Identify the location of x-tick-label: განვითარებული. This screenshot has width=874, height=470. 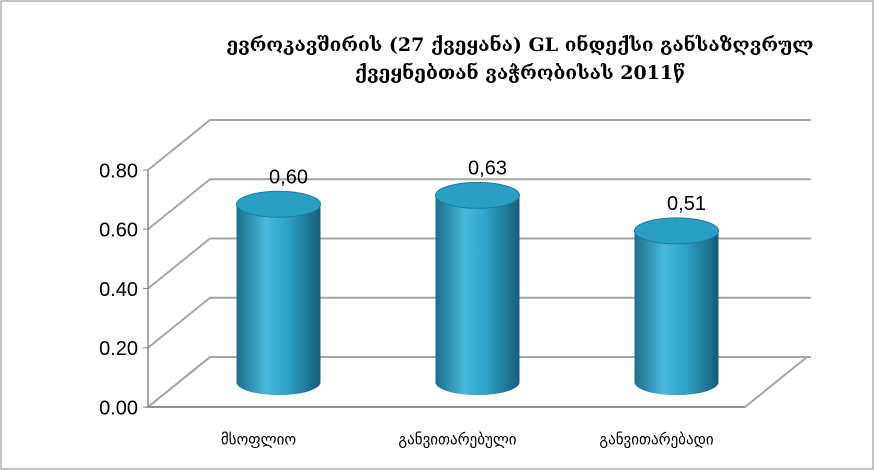
(457, 440).